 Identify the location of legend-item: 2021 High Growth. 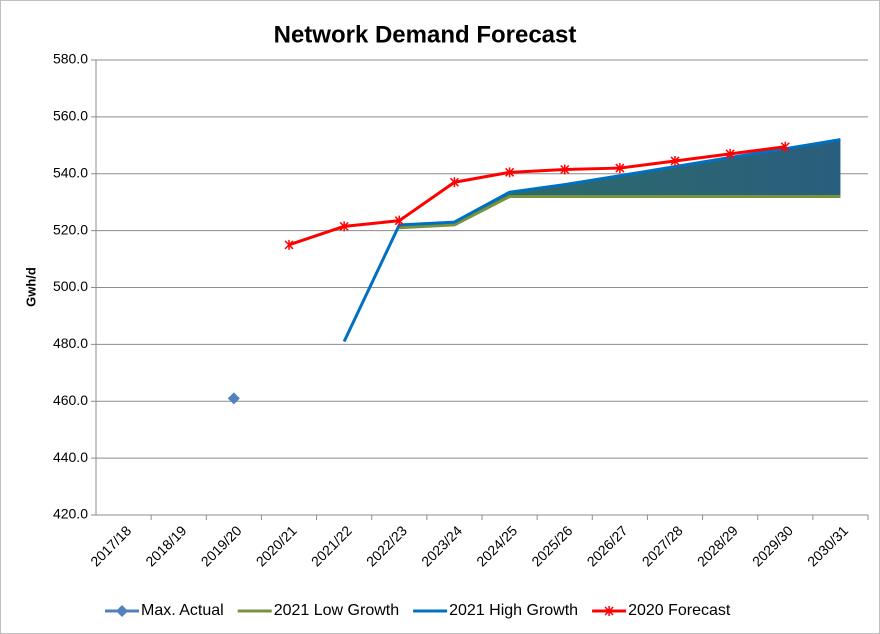
(495, 610).